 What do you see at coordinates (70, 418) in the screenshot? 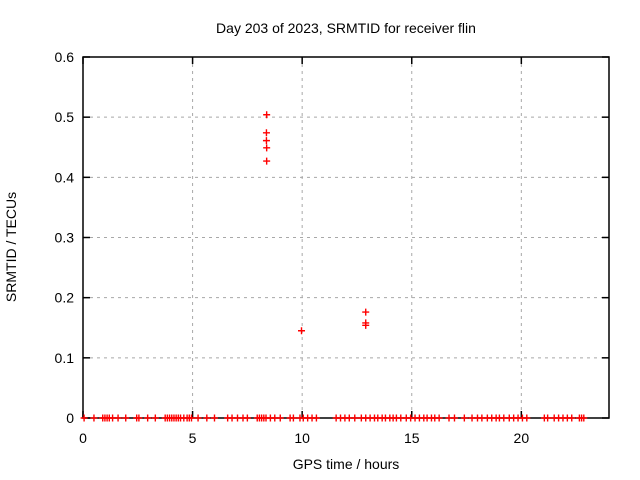
I see `y-tick-label: 0` at bounding box center [70, 418].